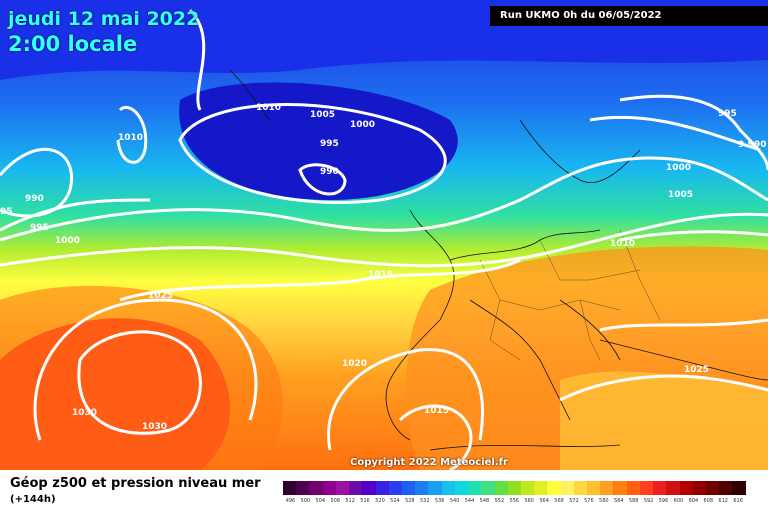  Describe the element at coordinates (484, 501) in the screenshot. I see `scale-value-label: 548` at that location.